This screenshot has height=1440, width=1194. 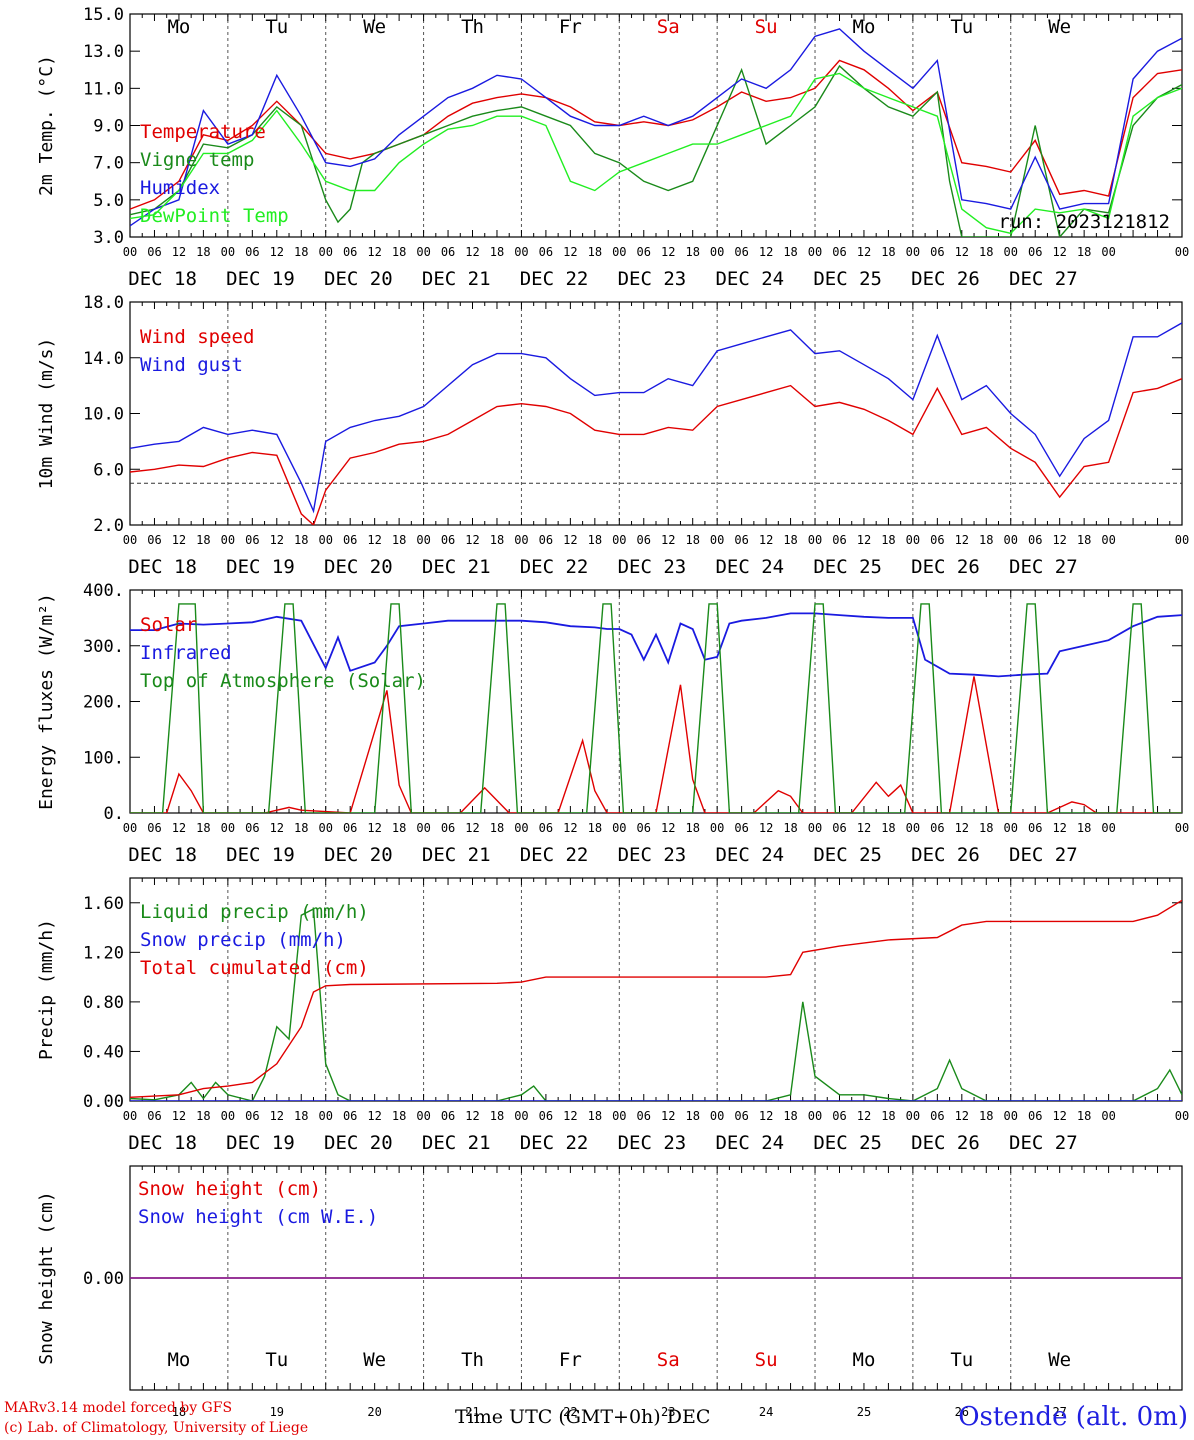 What do you see at coordinates (847, 1143) in the screenshot?
I see `day-date-label: DEC 25` at bounding box center [847, 1143].